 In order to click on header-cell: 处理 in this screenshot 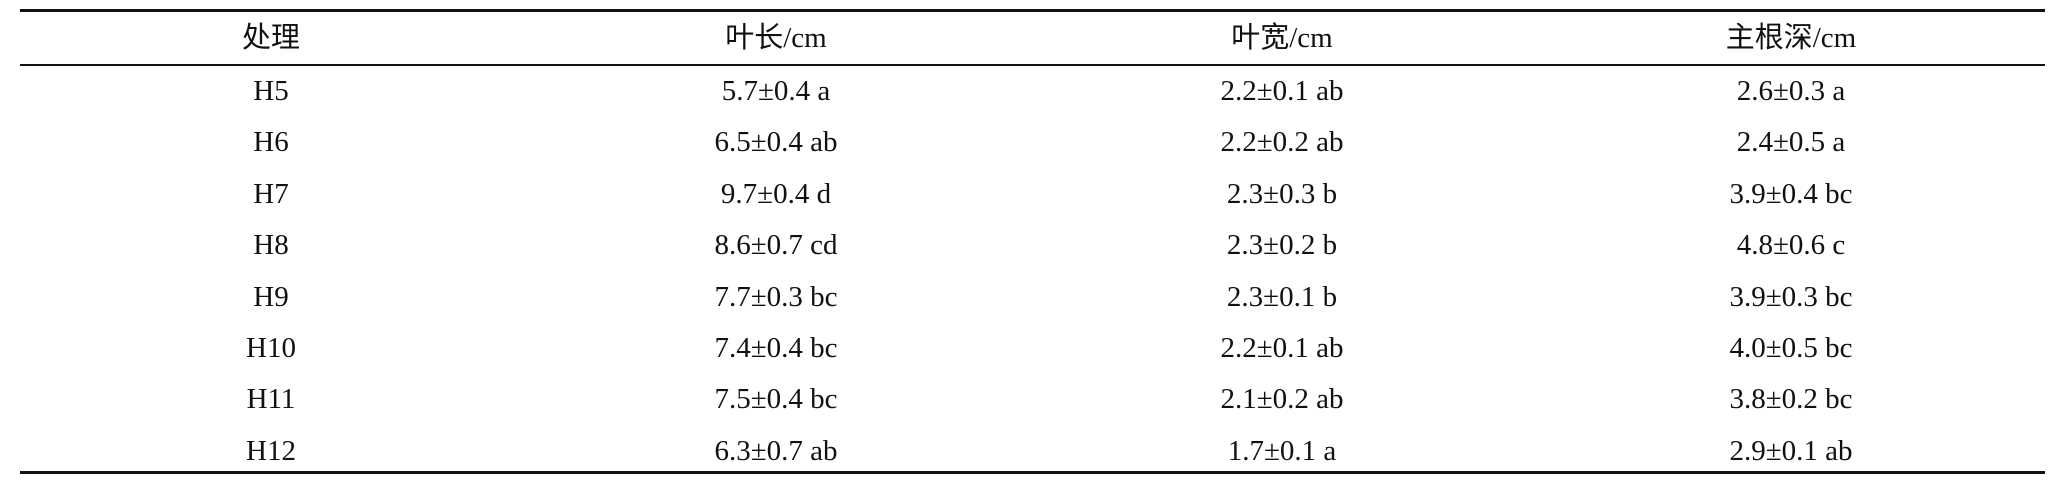, I will do `click(270, 38)`.